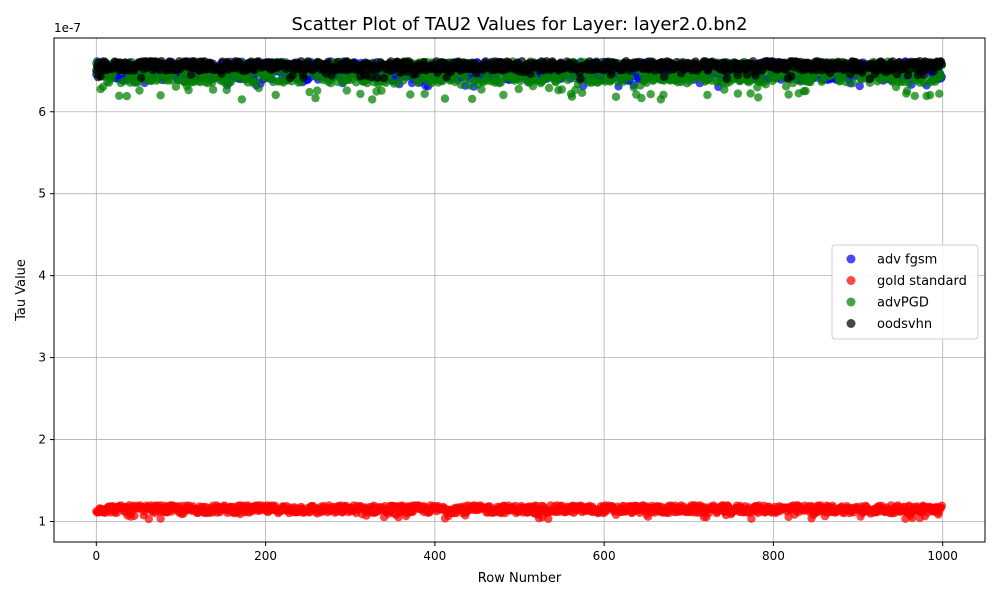  Describe the element at coordinates (67, 28) in the screenshot. I see `y-offset-text: 1e-7` at that location.